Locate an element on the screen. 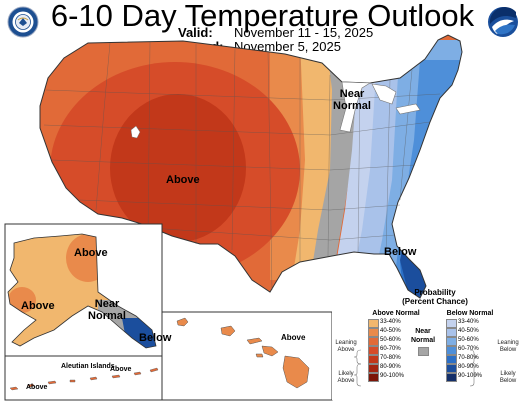  legend-below-range-label: 33-40% is located at coordinates (468, 322).